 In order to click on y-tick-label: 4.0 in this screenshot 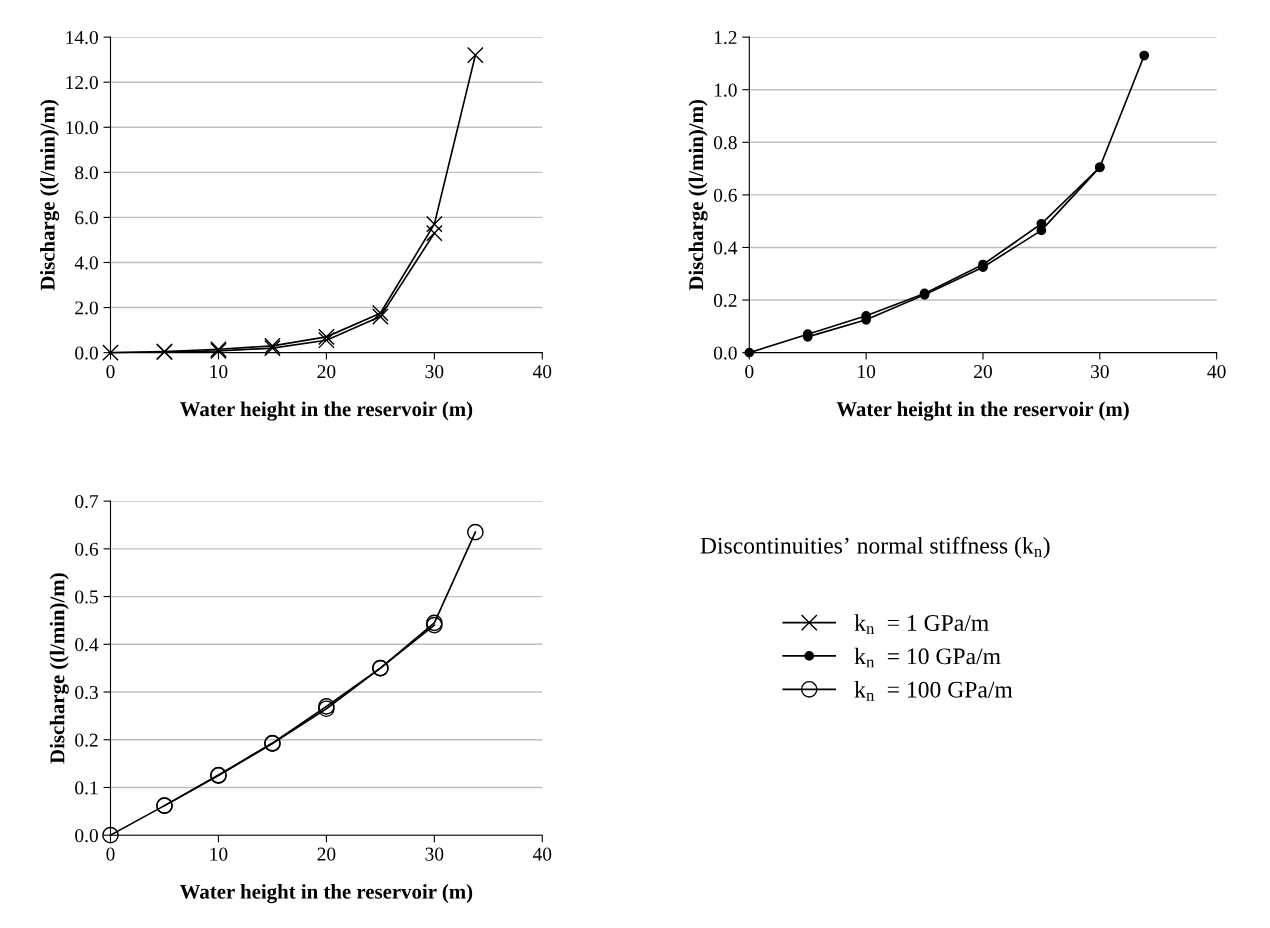, I will do `click(86, 263)`.